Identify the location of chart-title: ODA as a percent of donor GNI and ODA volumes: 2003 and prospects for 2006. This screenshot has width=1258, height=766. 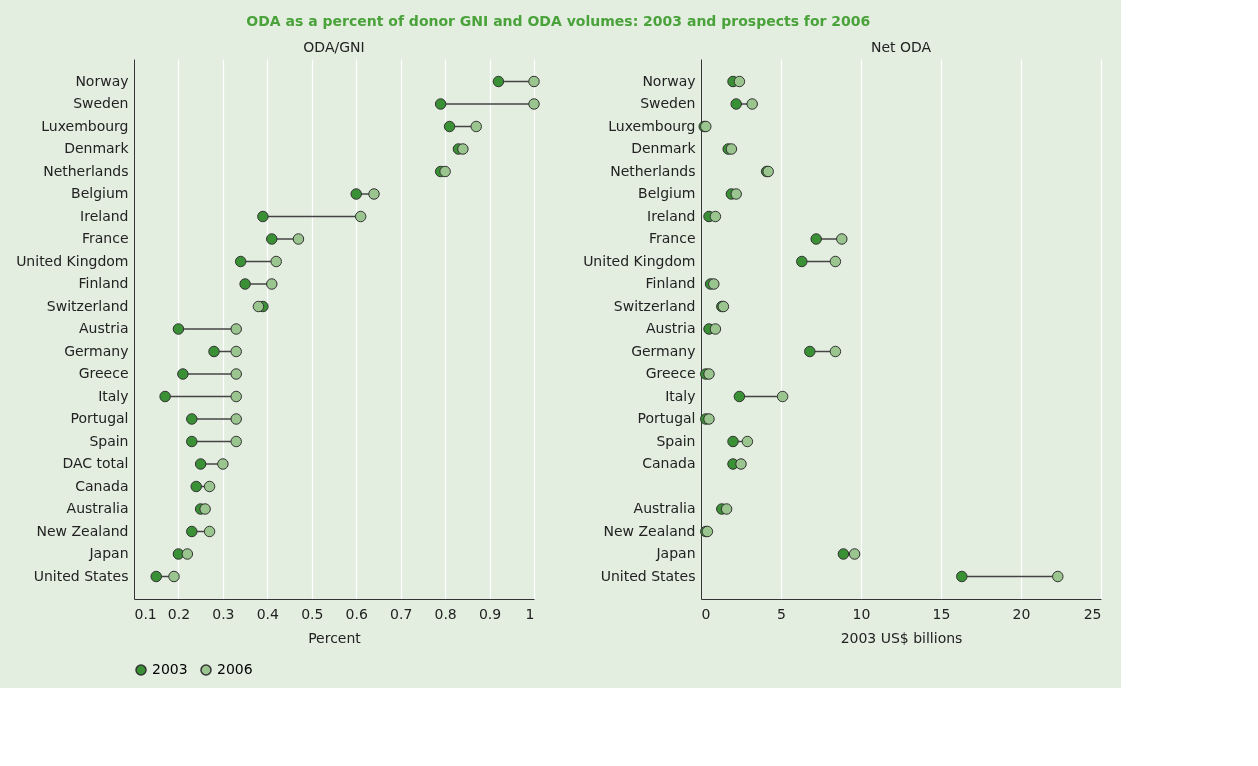
(558, 21).